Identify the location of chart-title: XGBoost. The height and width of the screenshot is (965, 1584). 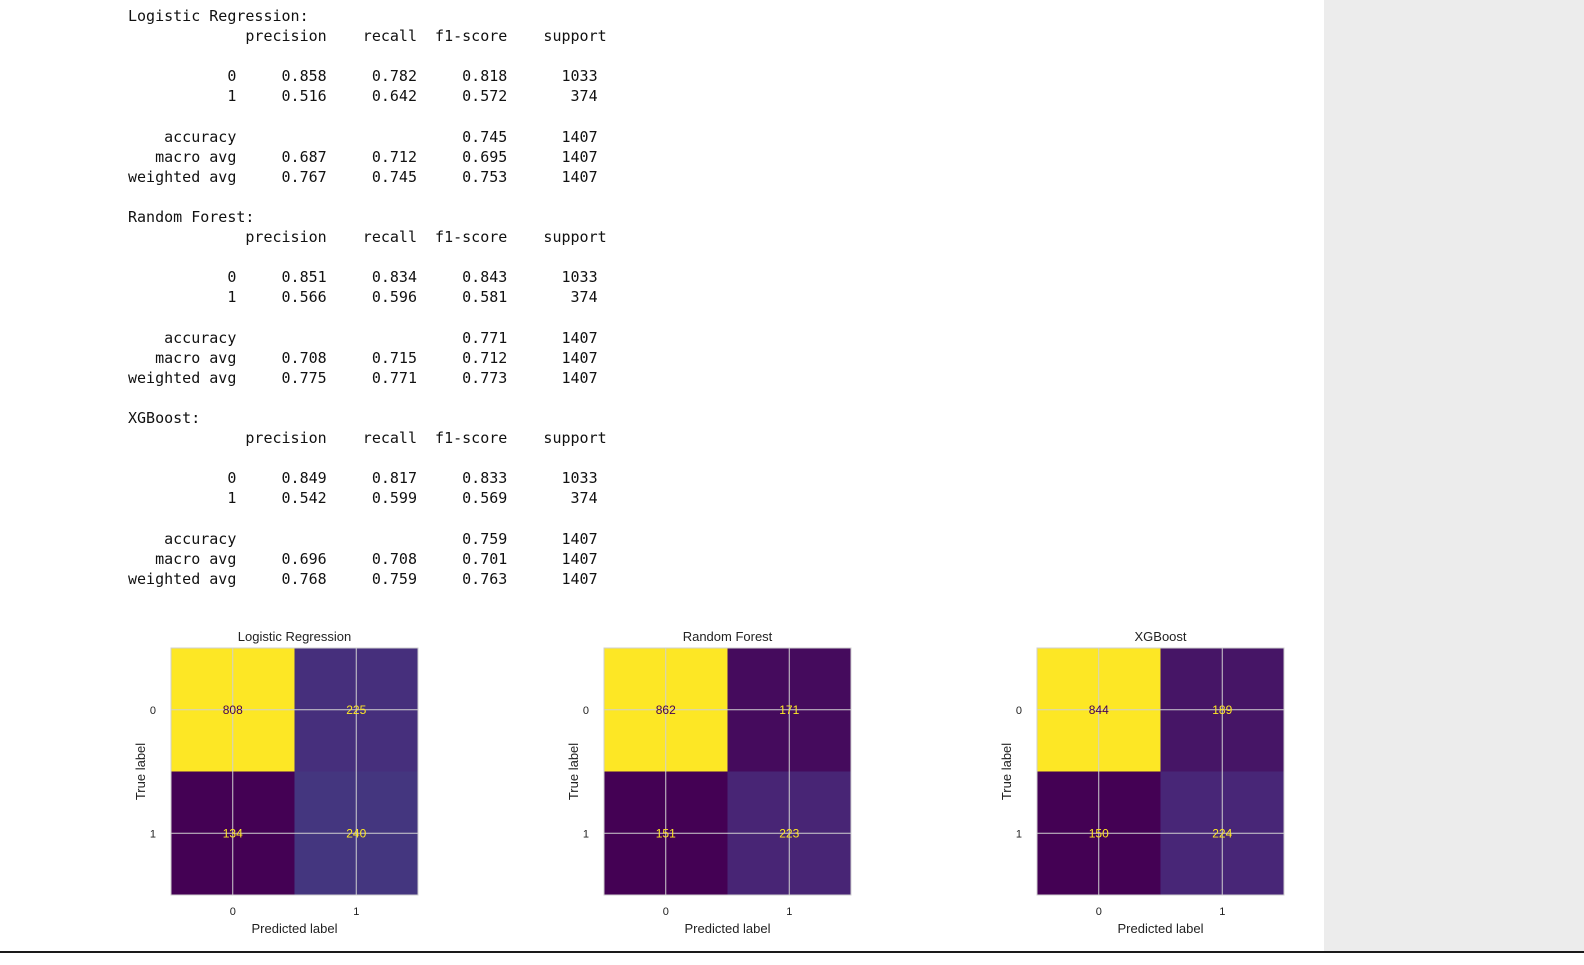
(1160, 636).